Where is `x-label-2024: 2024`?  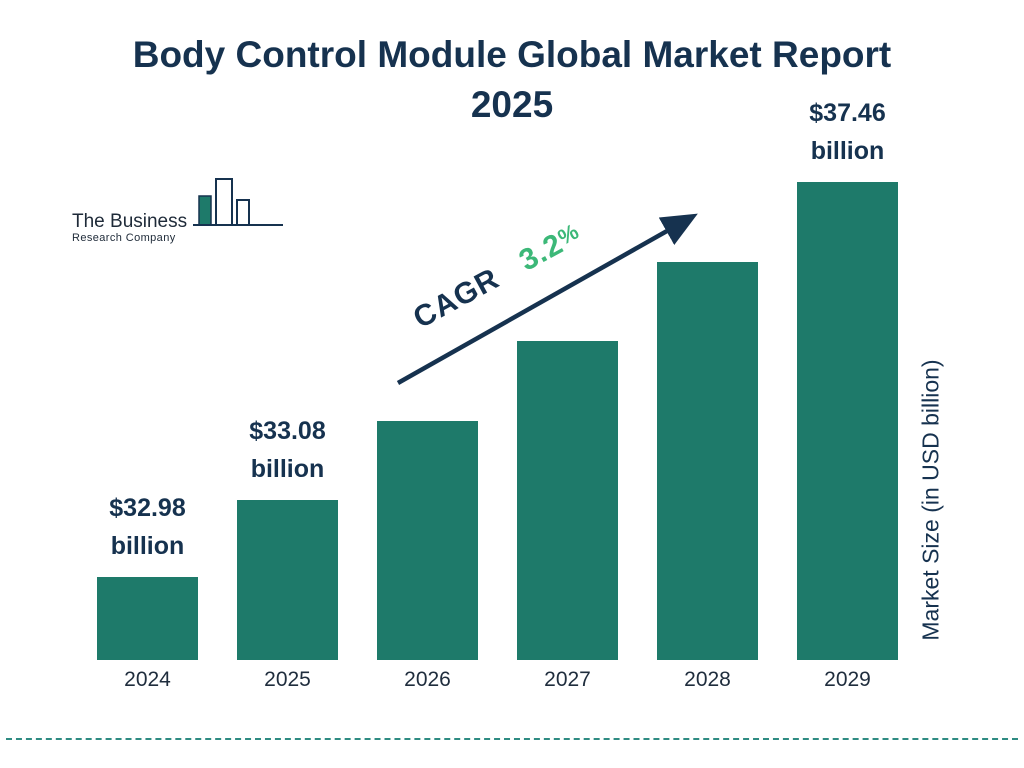 x-label-2024: 2024 is located at coordinates (147, 679).